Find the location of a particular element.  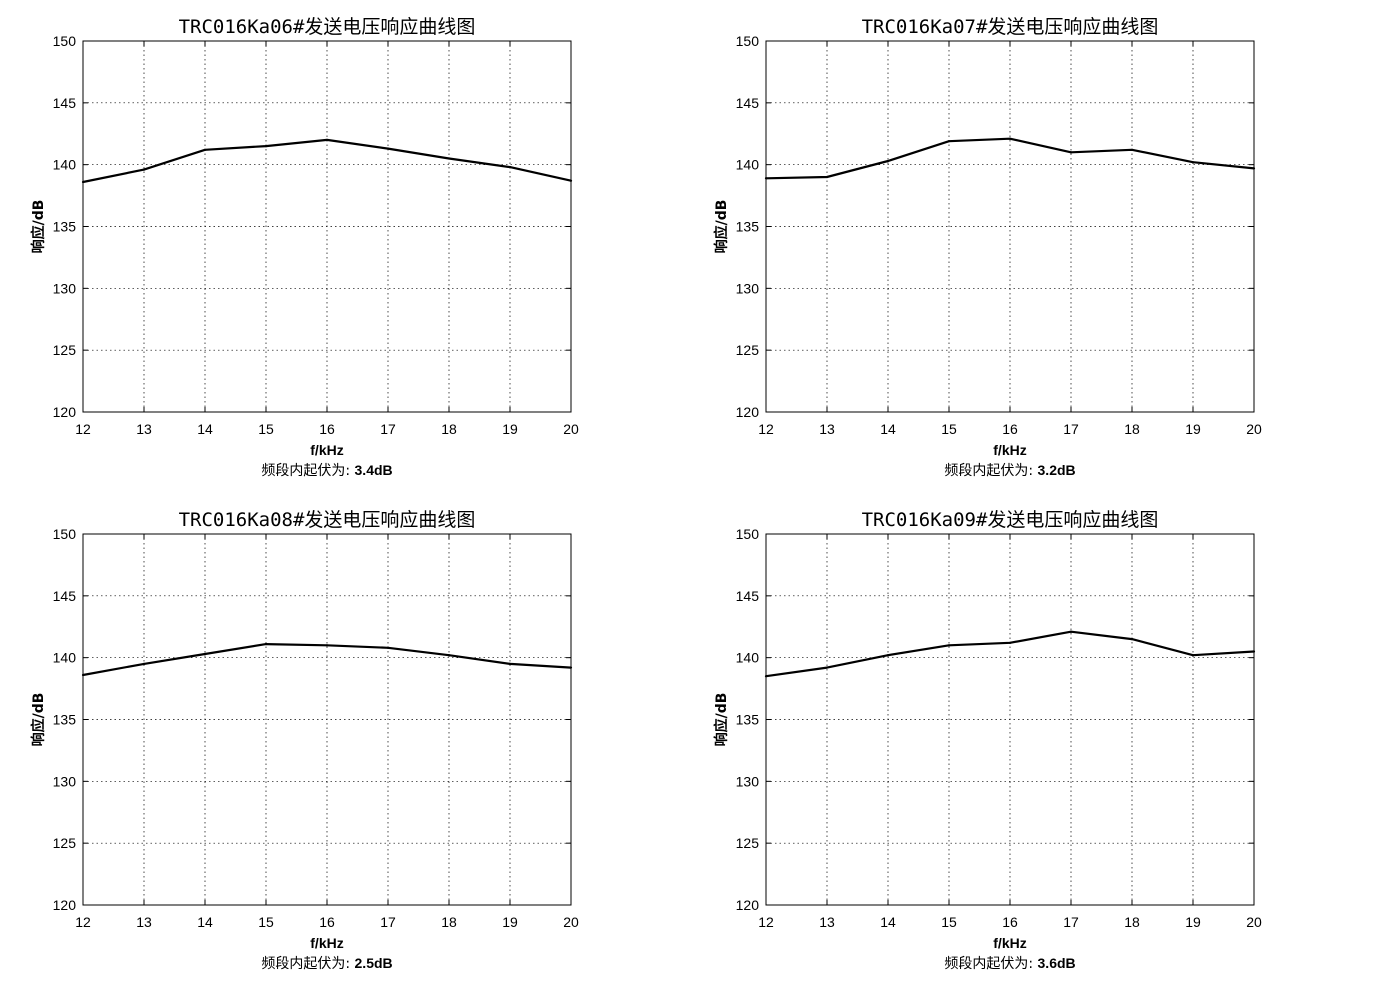

chart-title: TRC016Ka09#发送电压响应曲线图 is located at coordinates (1010, 520).